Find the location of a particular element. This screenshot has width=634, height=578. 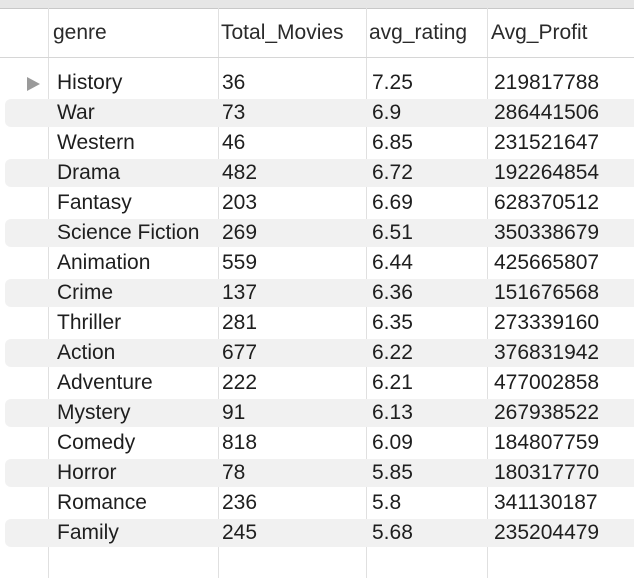

total-movies-cell: 677 is located at coordinates (240, 352).